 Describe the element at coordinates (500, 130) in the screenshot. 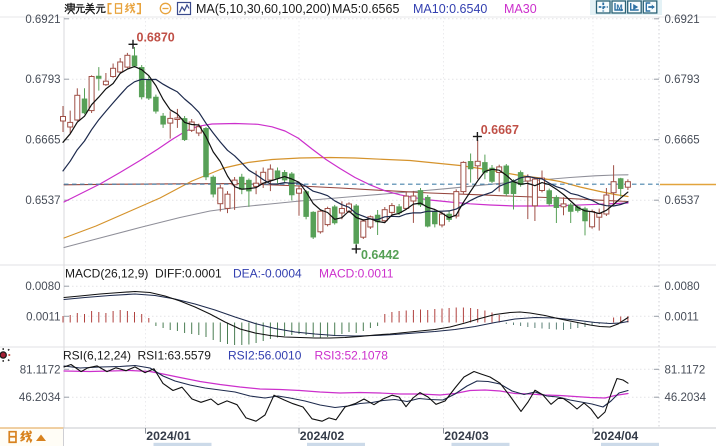

I see `svg-text: 0.6667` at that location.